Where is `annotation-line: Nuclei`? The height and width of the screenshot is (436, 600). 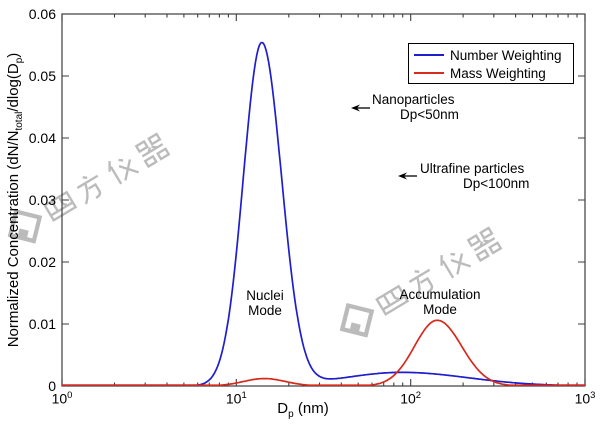
annotation-line: Nuclei is located at coordinates (265, 295).